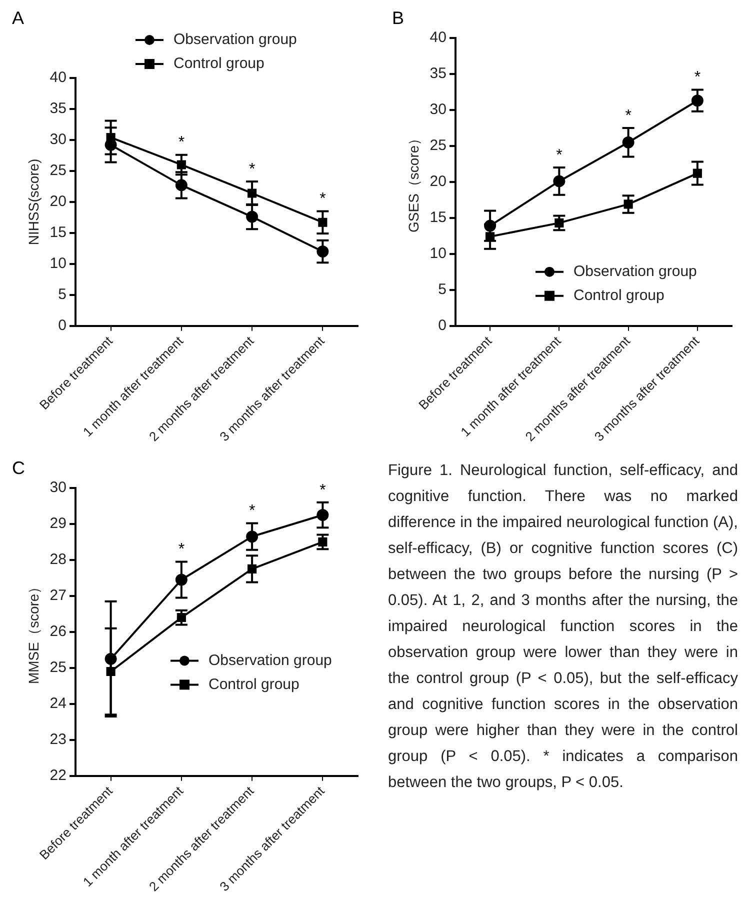 This screenshot has width=752, height=918. I want to click on chart-title: B, so click(398, 18).